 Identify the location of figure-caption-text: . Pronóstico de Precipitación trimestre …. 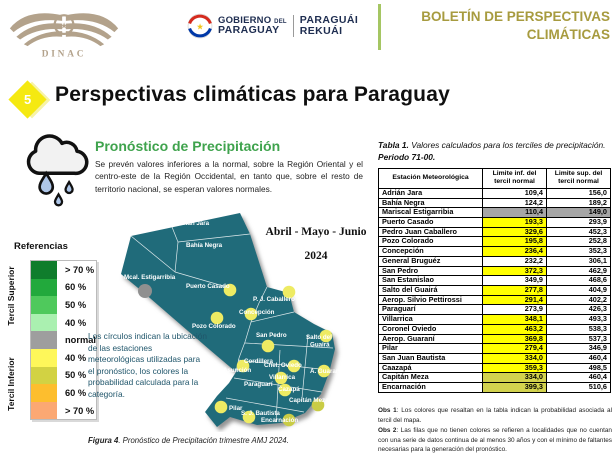
(203, 440).